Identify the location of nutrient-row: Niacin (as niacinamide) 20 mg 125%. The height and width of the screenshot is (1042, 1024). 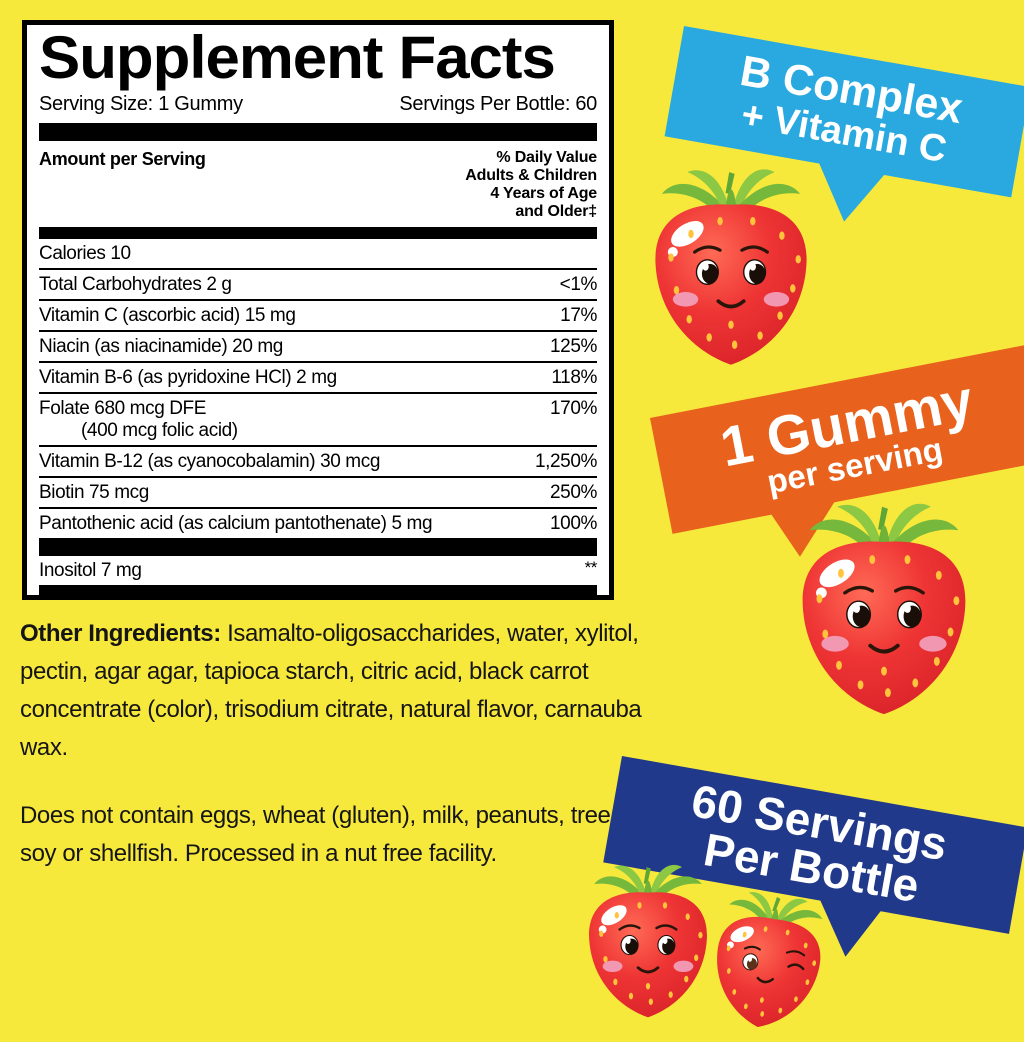
(318, 345).